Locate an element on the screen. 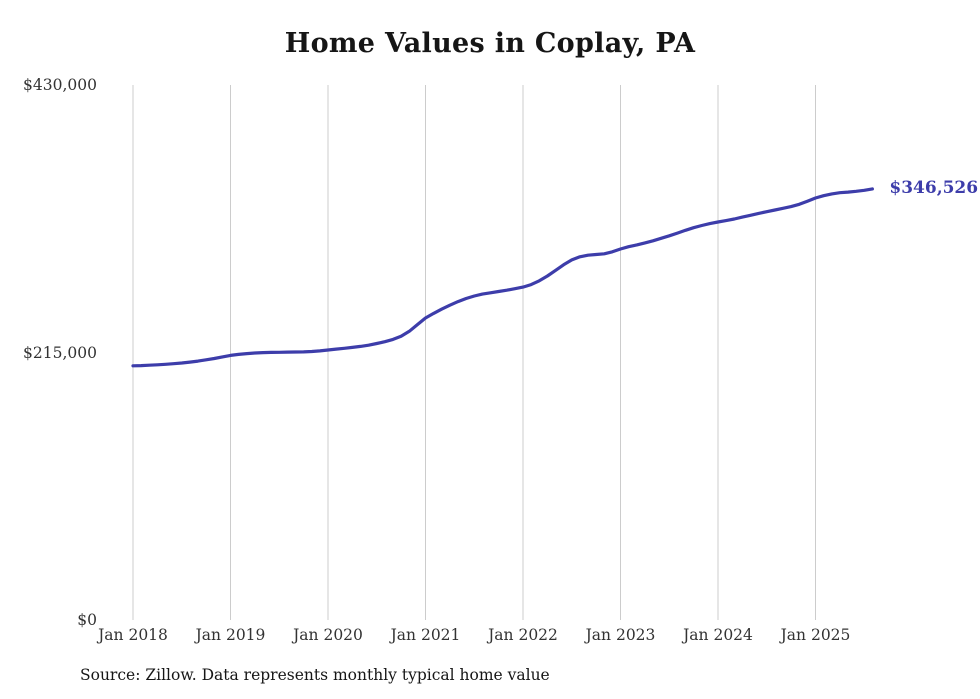 This screenshot has width=980, height=699. x-tick-label: Jan 2018 is located at coordinates (133, 635).